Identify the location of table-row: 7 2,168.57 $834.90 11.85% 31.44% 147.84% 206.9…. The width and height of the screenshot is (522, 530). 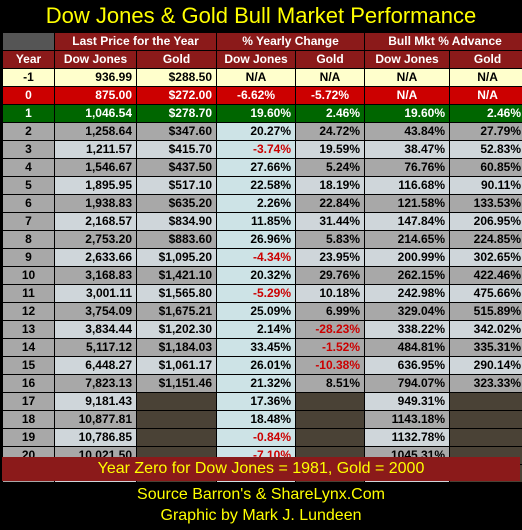
(262, 221).